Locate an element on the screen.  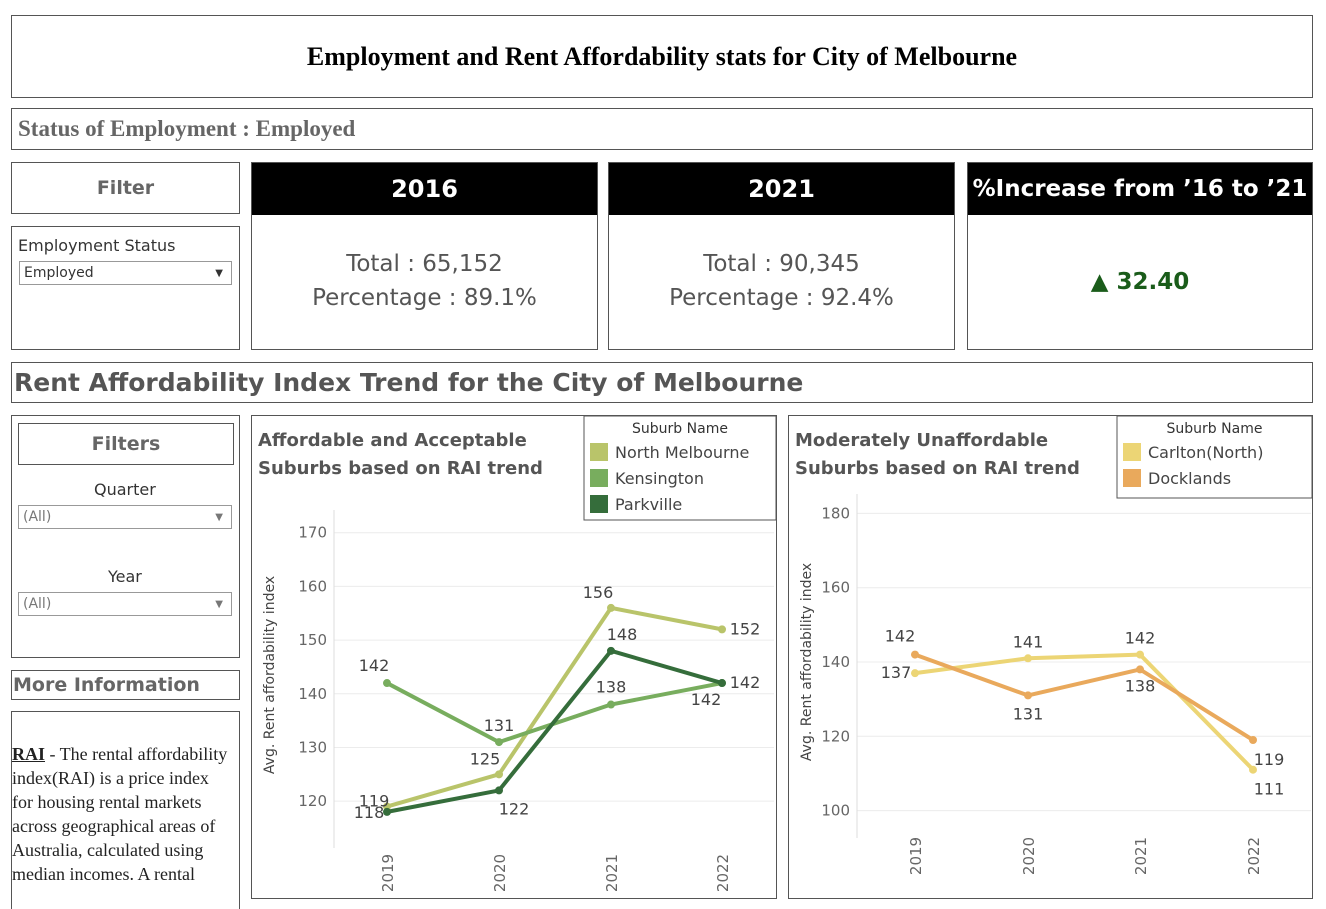
kpi-2021-header: 2021 is located at coordinates (781, 189).